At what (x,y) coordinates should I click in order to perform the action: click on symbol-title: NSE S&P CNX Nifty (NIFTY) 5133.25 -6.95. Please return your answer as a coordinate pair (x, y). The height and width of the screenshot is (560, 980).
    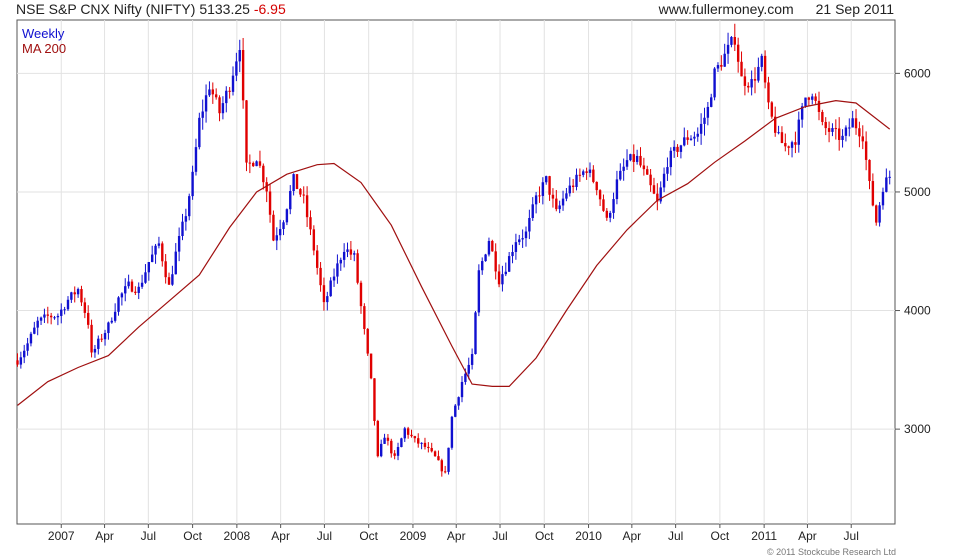
    Looking at the image, I should click on (151, 9).